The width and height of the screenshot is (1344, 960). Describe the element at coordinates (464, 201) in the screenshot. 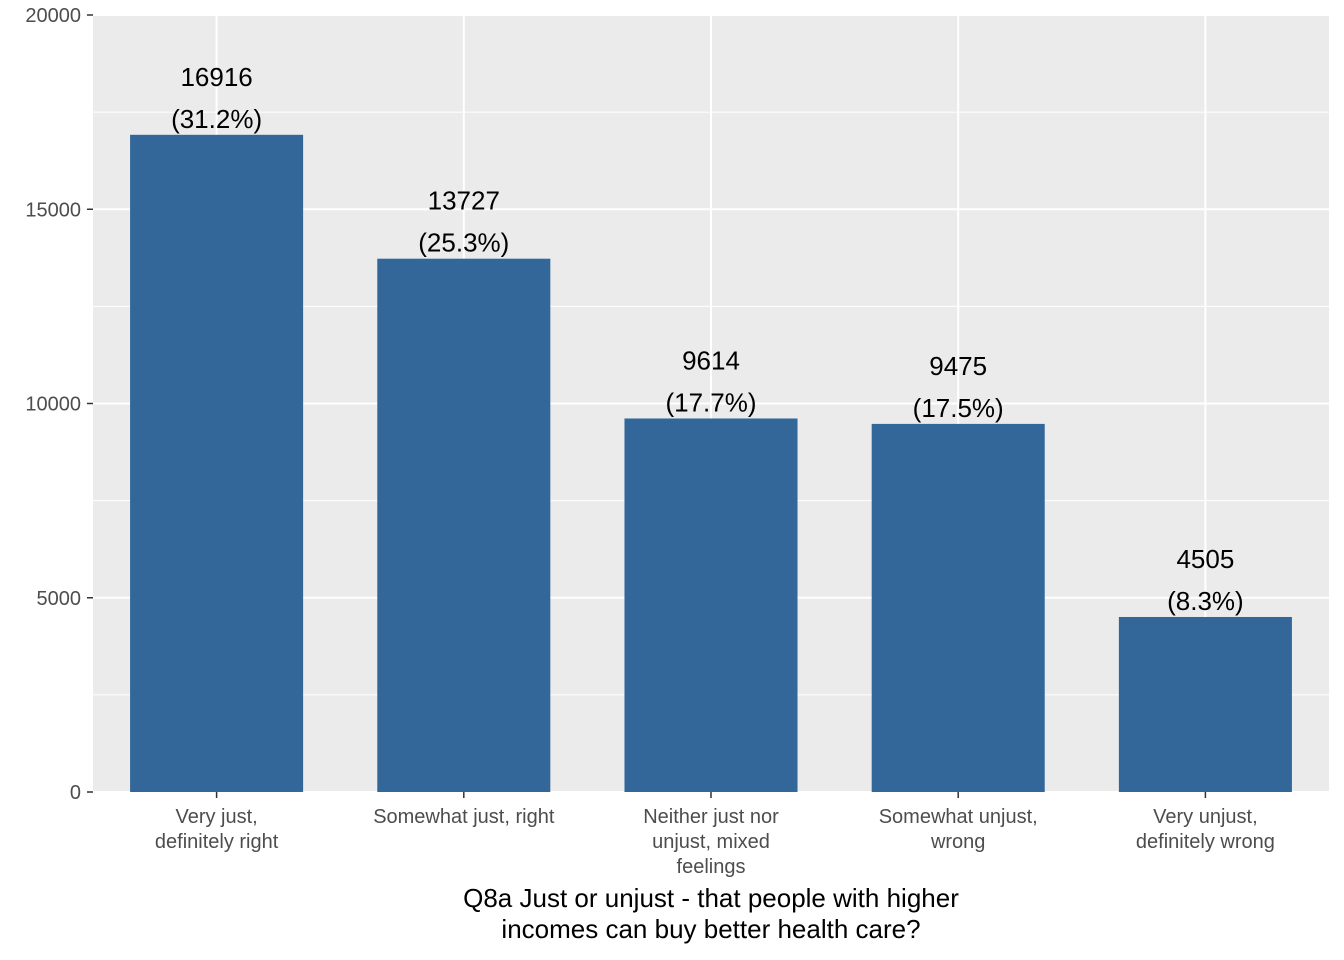

I see `bar-value-label: 13727` at that location.